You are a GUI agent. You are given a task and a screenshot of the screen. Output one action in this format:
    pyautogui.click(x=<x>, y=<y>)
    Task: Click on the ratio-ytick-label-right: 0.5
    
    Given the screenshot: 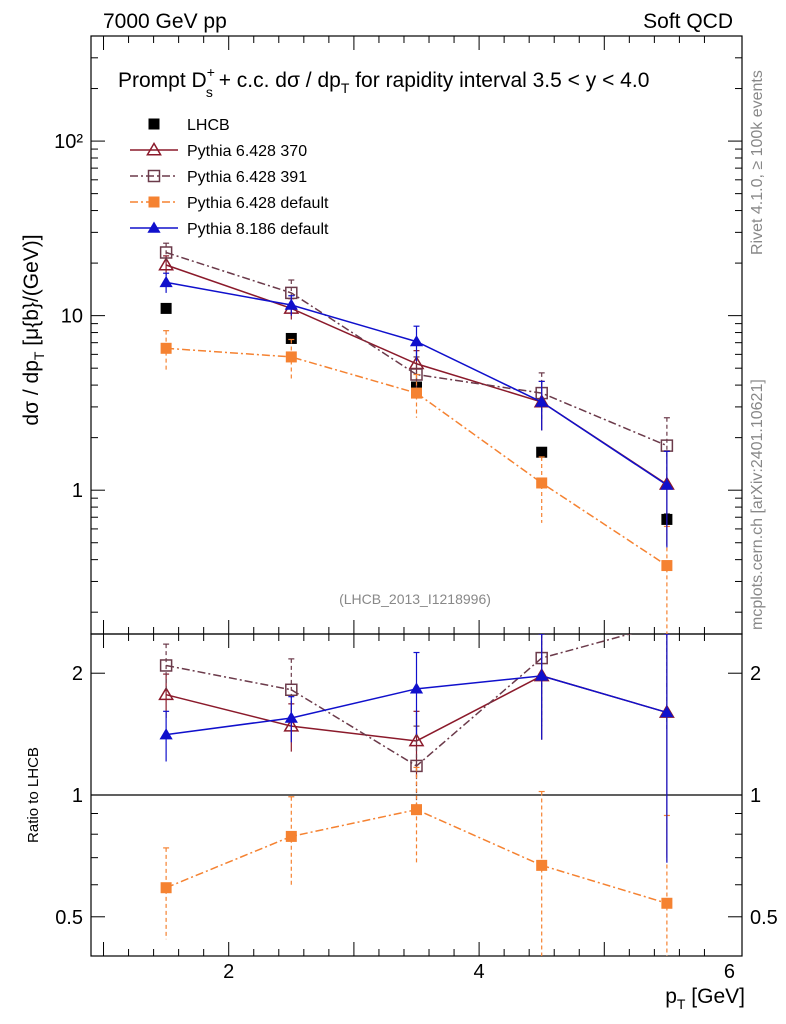 What is the action you would take?
    pyautogui.click(x=764, y=918)
    